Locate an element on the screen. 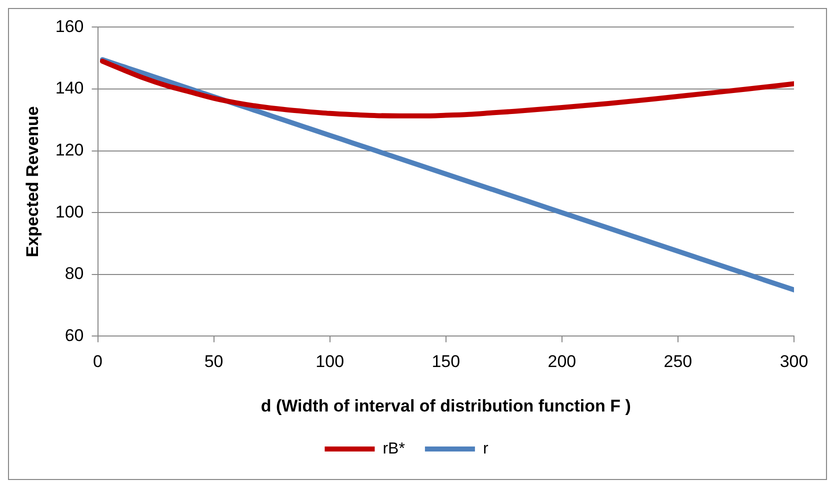  x-tick-label: 250 is located at coordinates (678, 362).